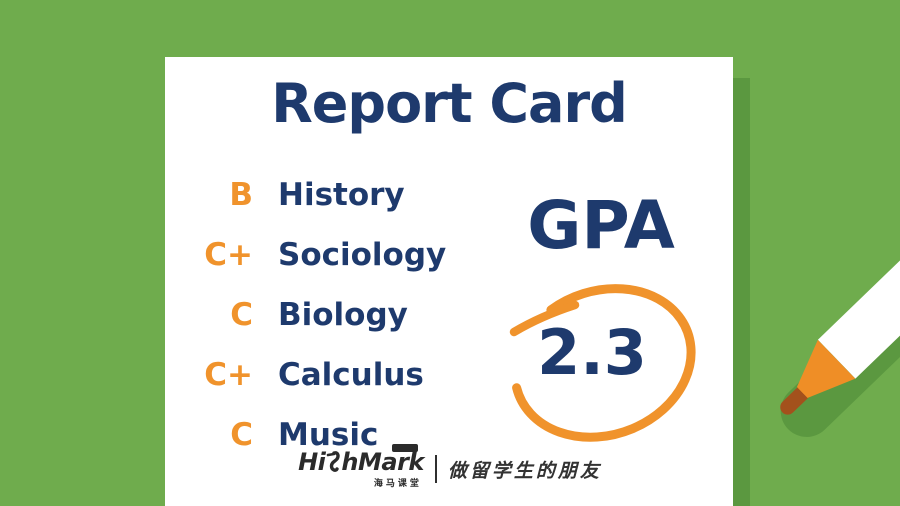  Describe the element at coordinates (524, 470) in the screenshot. I see `brand-tagline: 做留学生的朋友` at that location.